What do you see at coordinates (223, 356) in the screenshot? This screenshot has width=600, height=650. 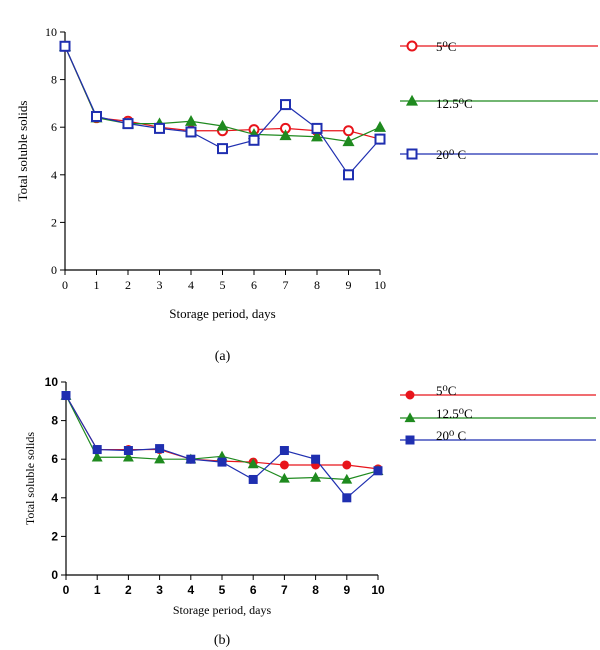 I see `panel-label: (a)` at bounding box center [223, 356].